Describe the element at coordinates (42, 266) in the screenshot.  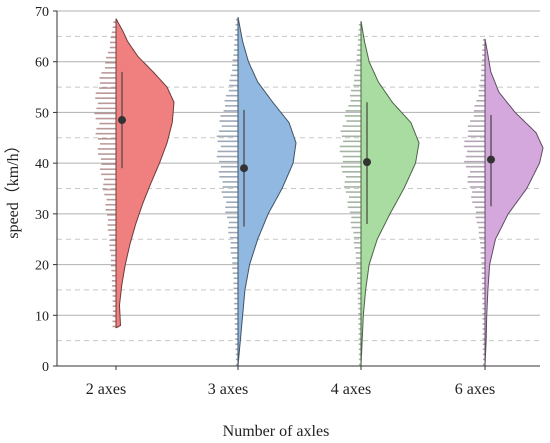
I see `y-tick-label: 20` at that location.